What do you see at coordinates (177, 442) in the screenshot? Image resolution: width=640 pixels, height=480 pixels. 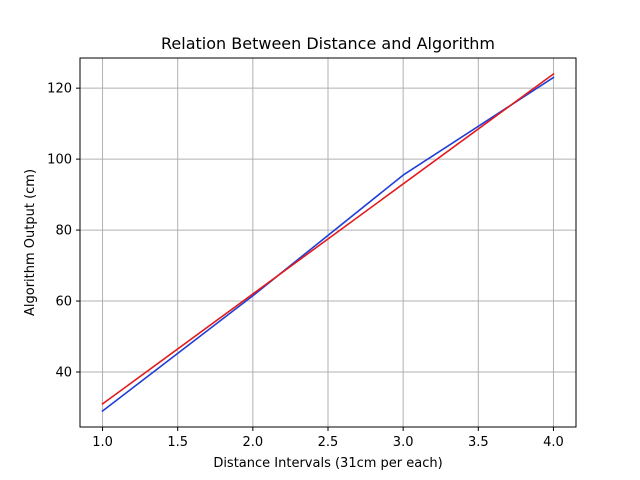 I see `x-tick-label: 1.5` at bounding box center [177, 442].